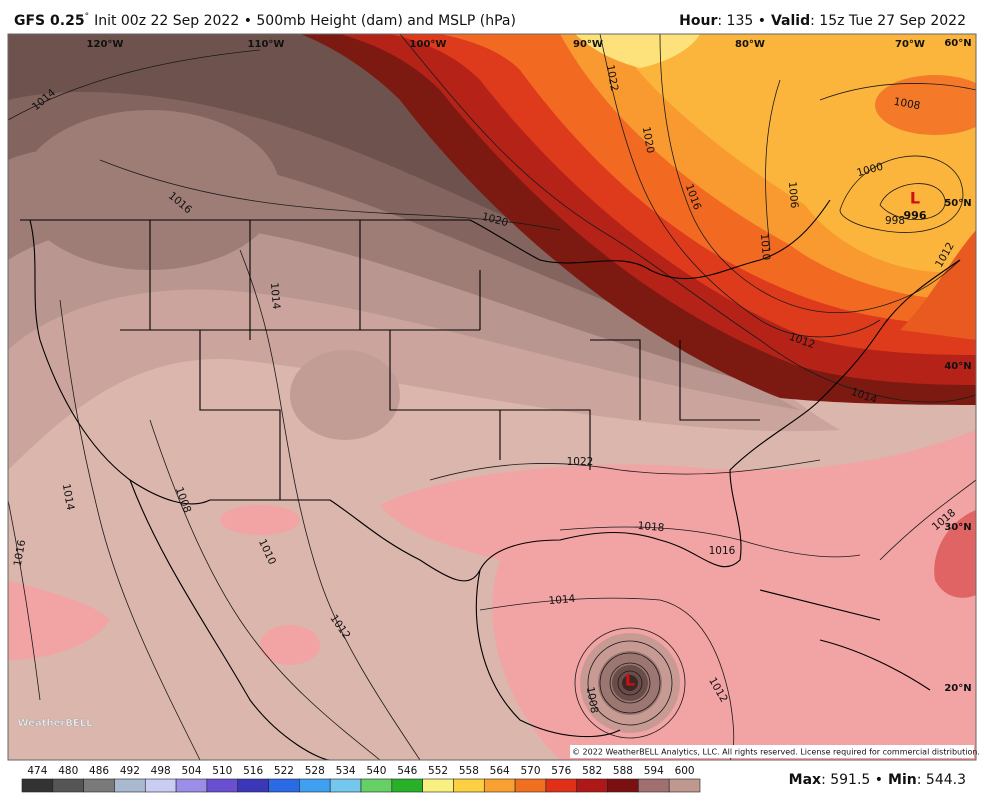 Image resolution: width=984 pixels, height=808 pixels. Describe the element at coordinates (222, 771) in the screenshot. I see `colorbar-label: 510` at that location.